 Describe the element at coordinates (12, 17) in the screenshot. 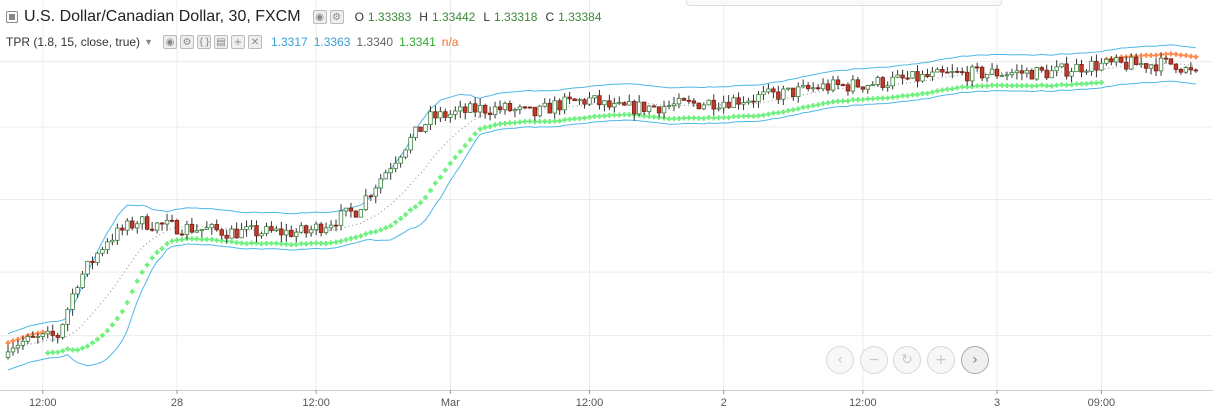

I see `symbol-marker-icon` at that location.